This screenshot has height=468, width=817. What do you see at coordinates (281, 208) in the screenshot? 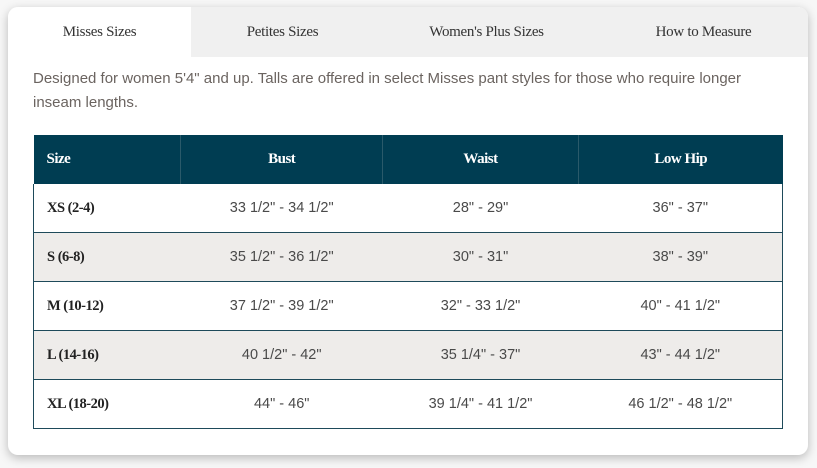
I see `bust-cell: 33 1/2" - 34 1/2"` at bounding box center [281, 208].